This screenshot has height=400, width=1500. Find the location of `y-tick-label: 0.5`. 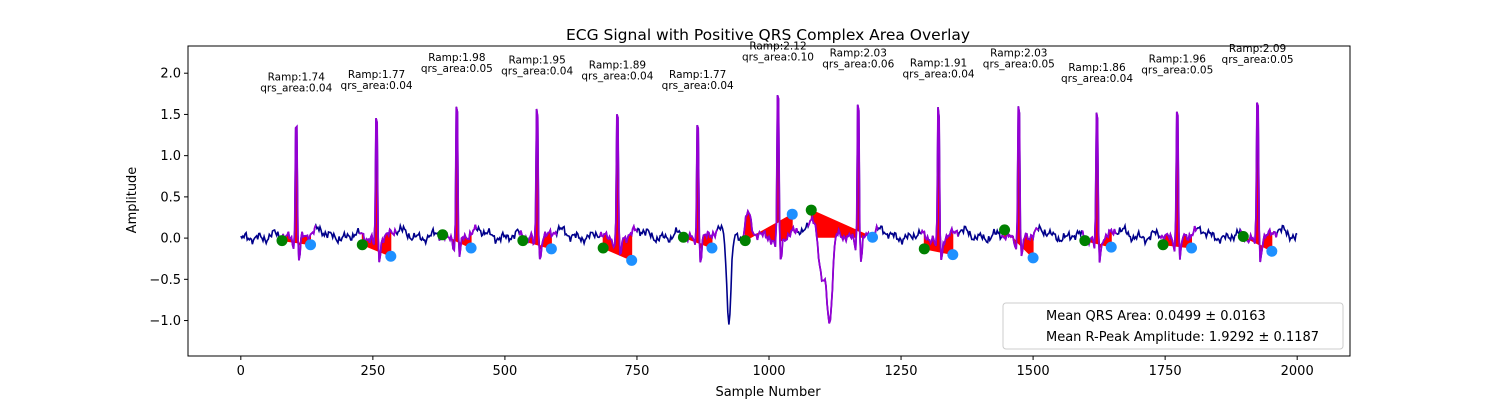

y-tick-label: 0.5 is located at coordinates (170, 197).